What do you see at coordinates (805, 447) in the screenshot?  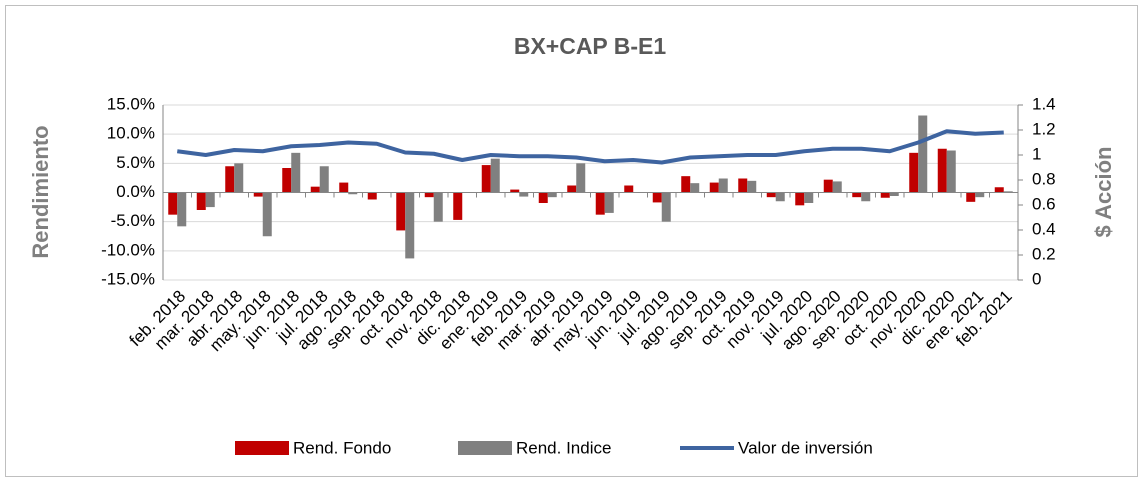 I see `legend-label: Valor de inversión` at bounding box center [805, 447].